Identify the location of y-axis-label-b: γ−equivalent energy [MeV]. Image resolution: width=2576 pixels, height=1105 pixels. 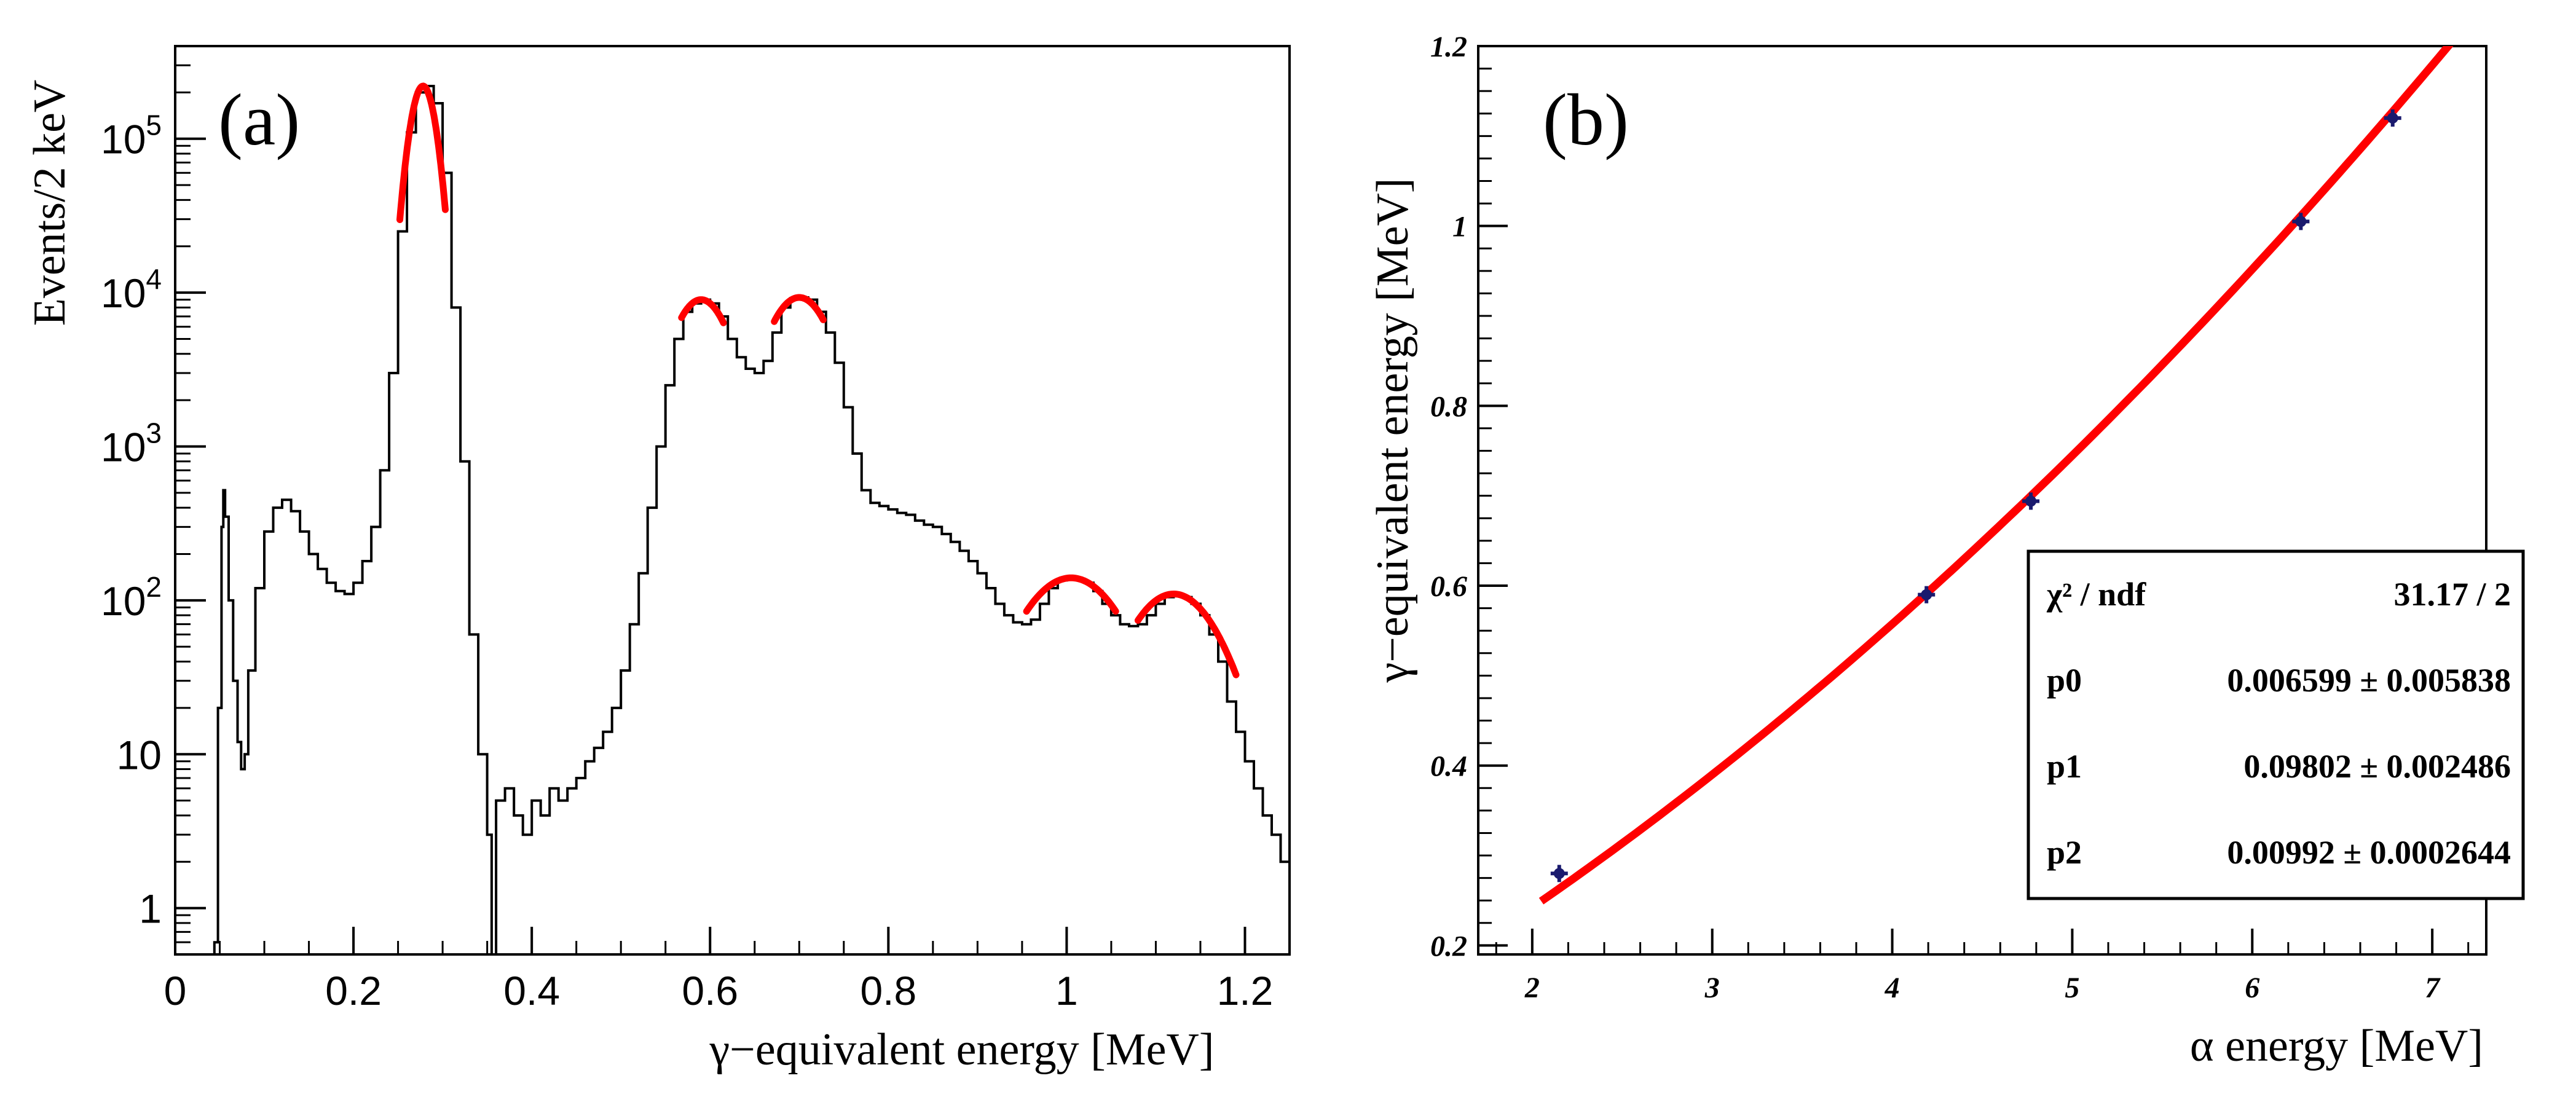
(1393, 431).